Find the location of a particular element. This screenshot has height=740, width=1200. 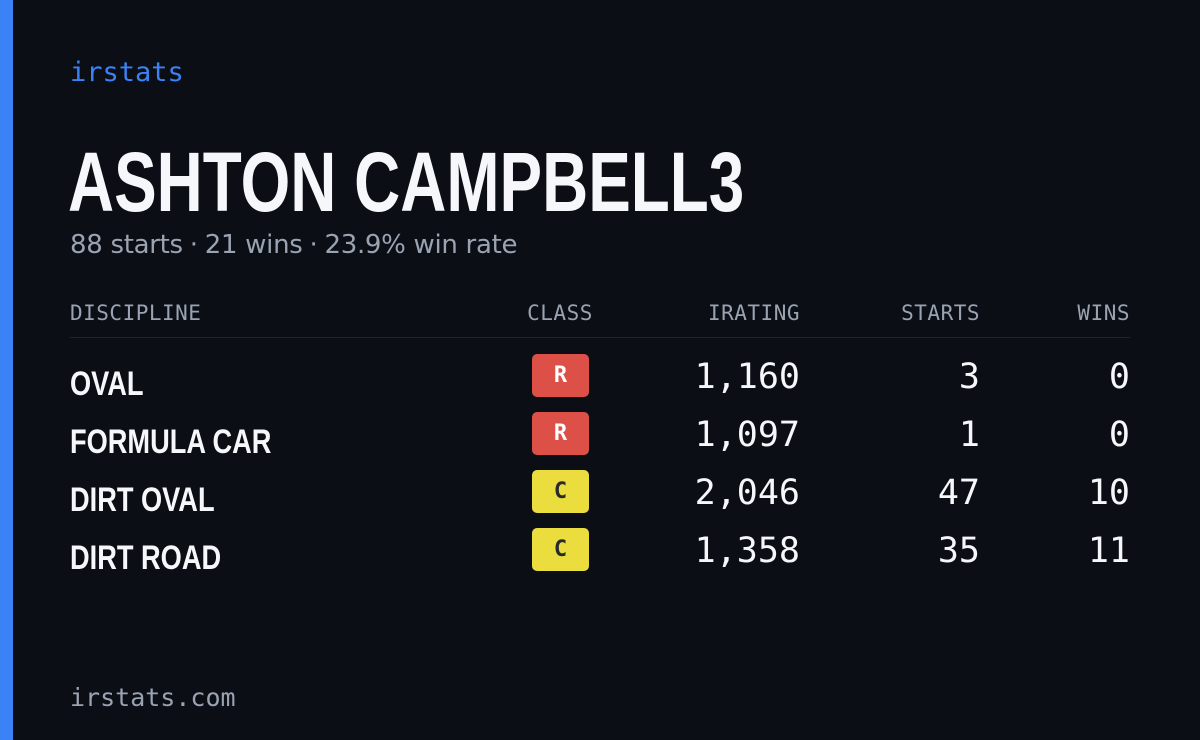

page-title: ASHTON CAMPBELL3 is located at coordinates (406, 182).